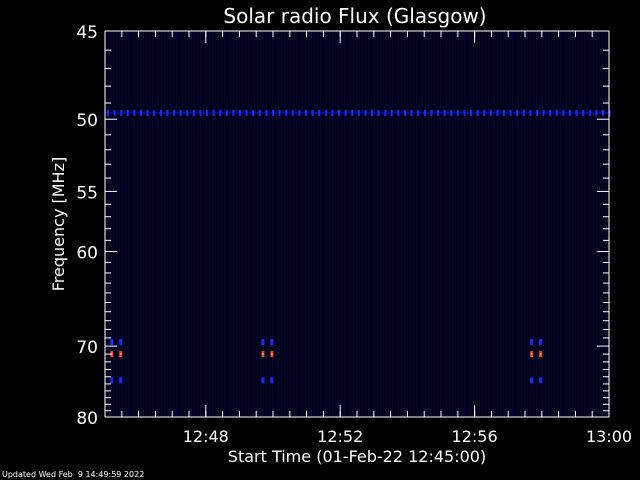  What do you see at coordinates (475, 436) in the screenshot?
I see `x-tick-label: 12:56` at bounding box center [475, 436].